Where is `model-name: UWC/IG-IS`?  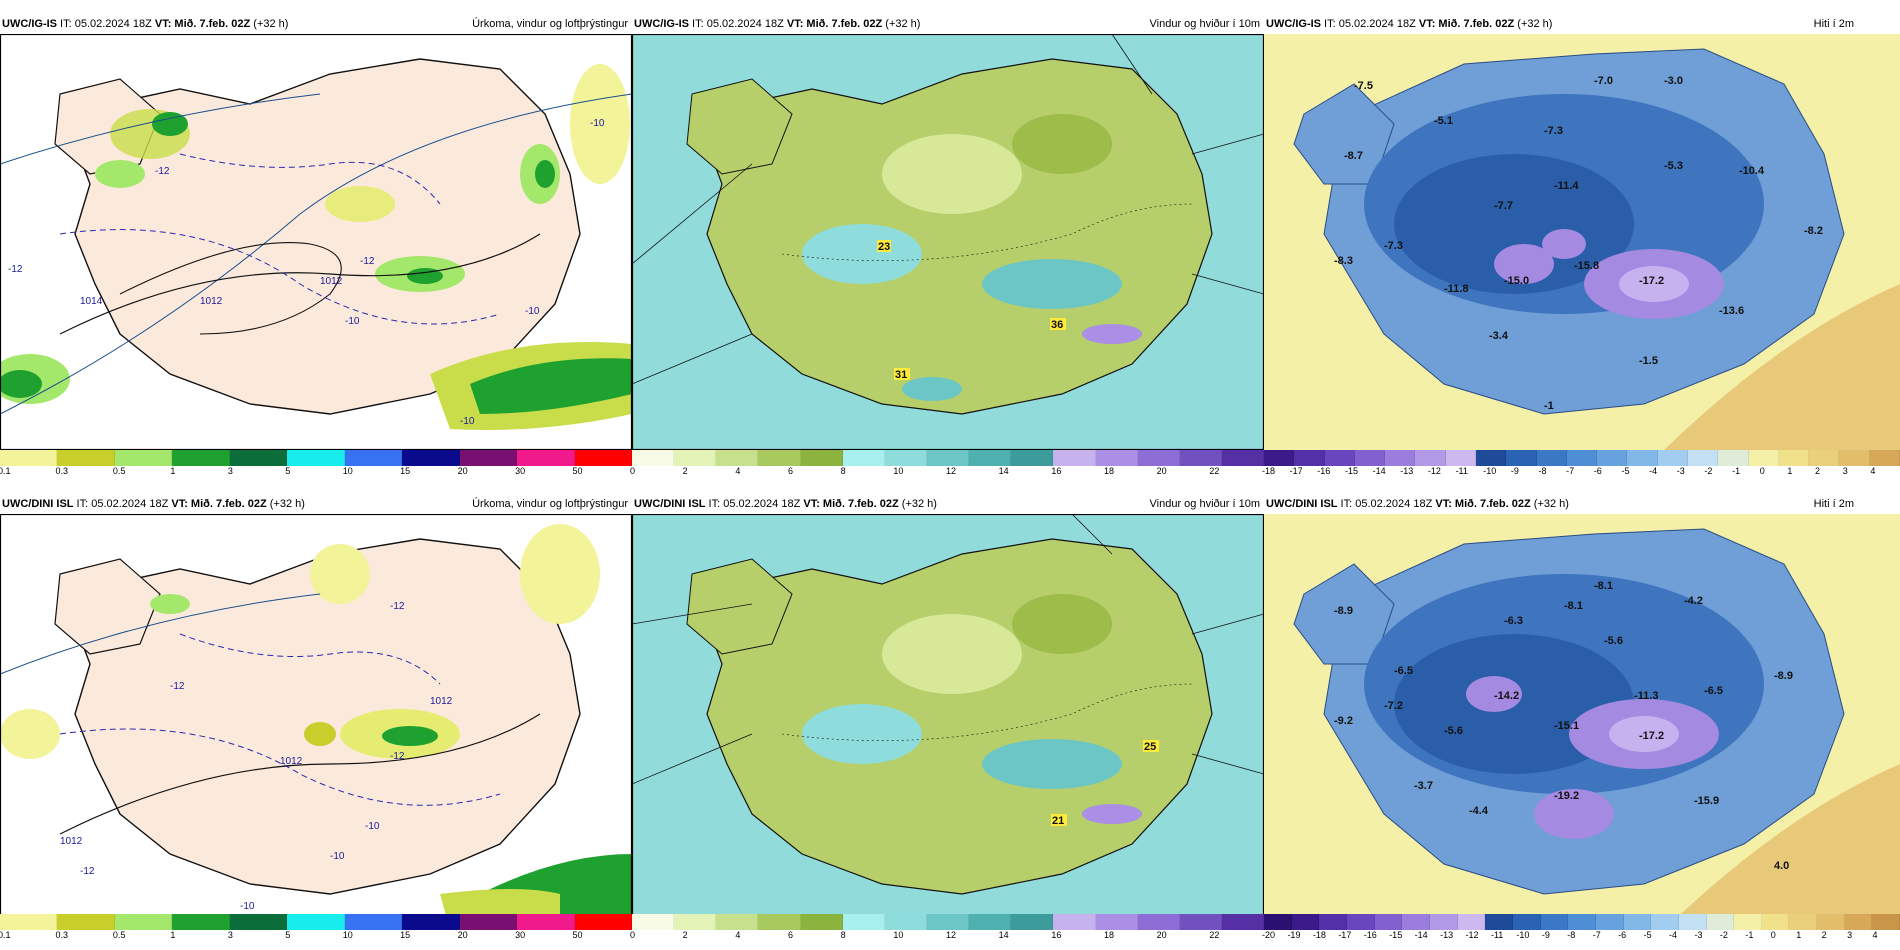 model-name: UWC/IG-IS is located at coordinates (29, 24).